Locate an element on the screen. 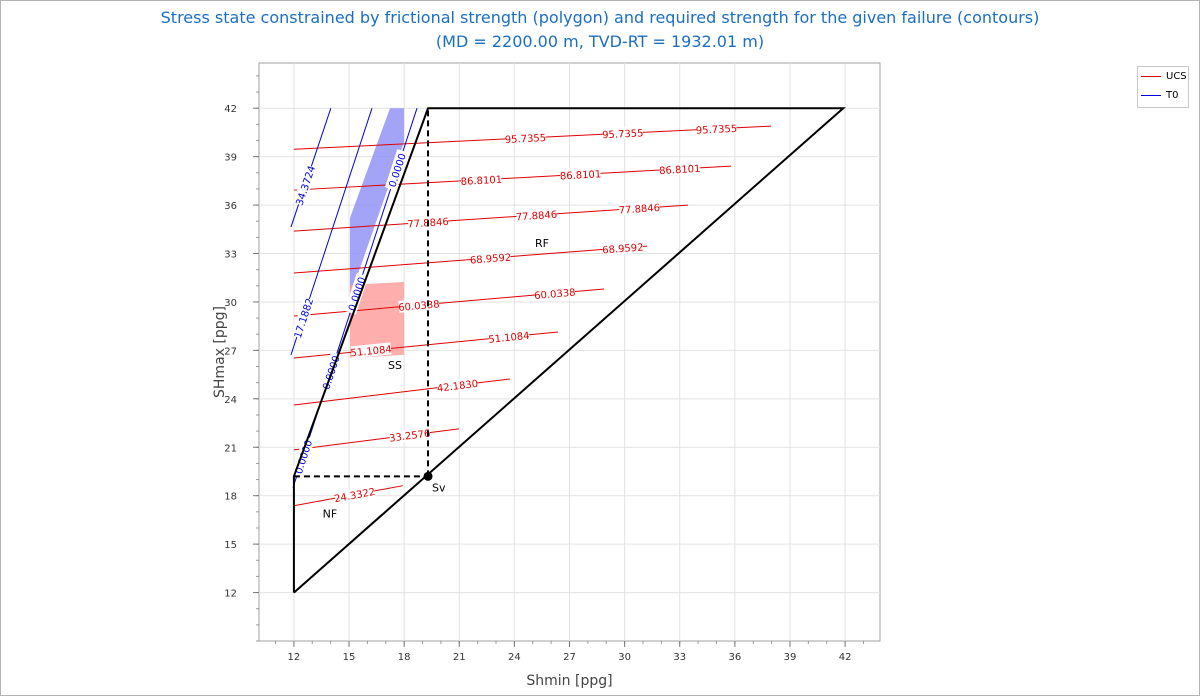  red-zone is located at coordinates (376, 319).